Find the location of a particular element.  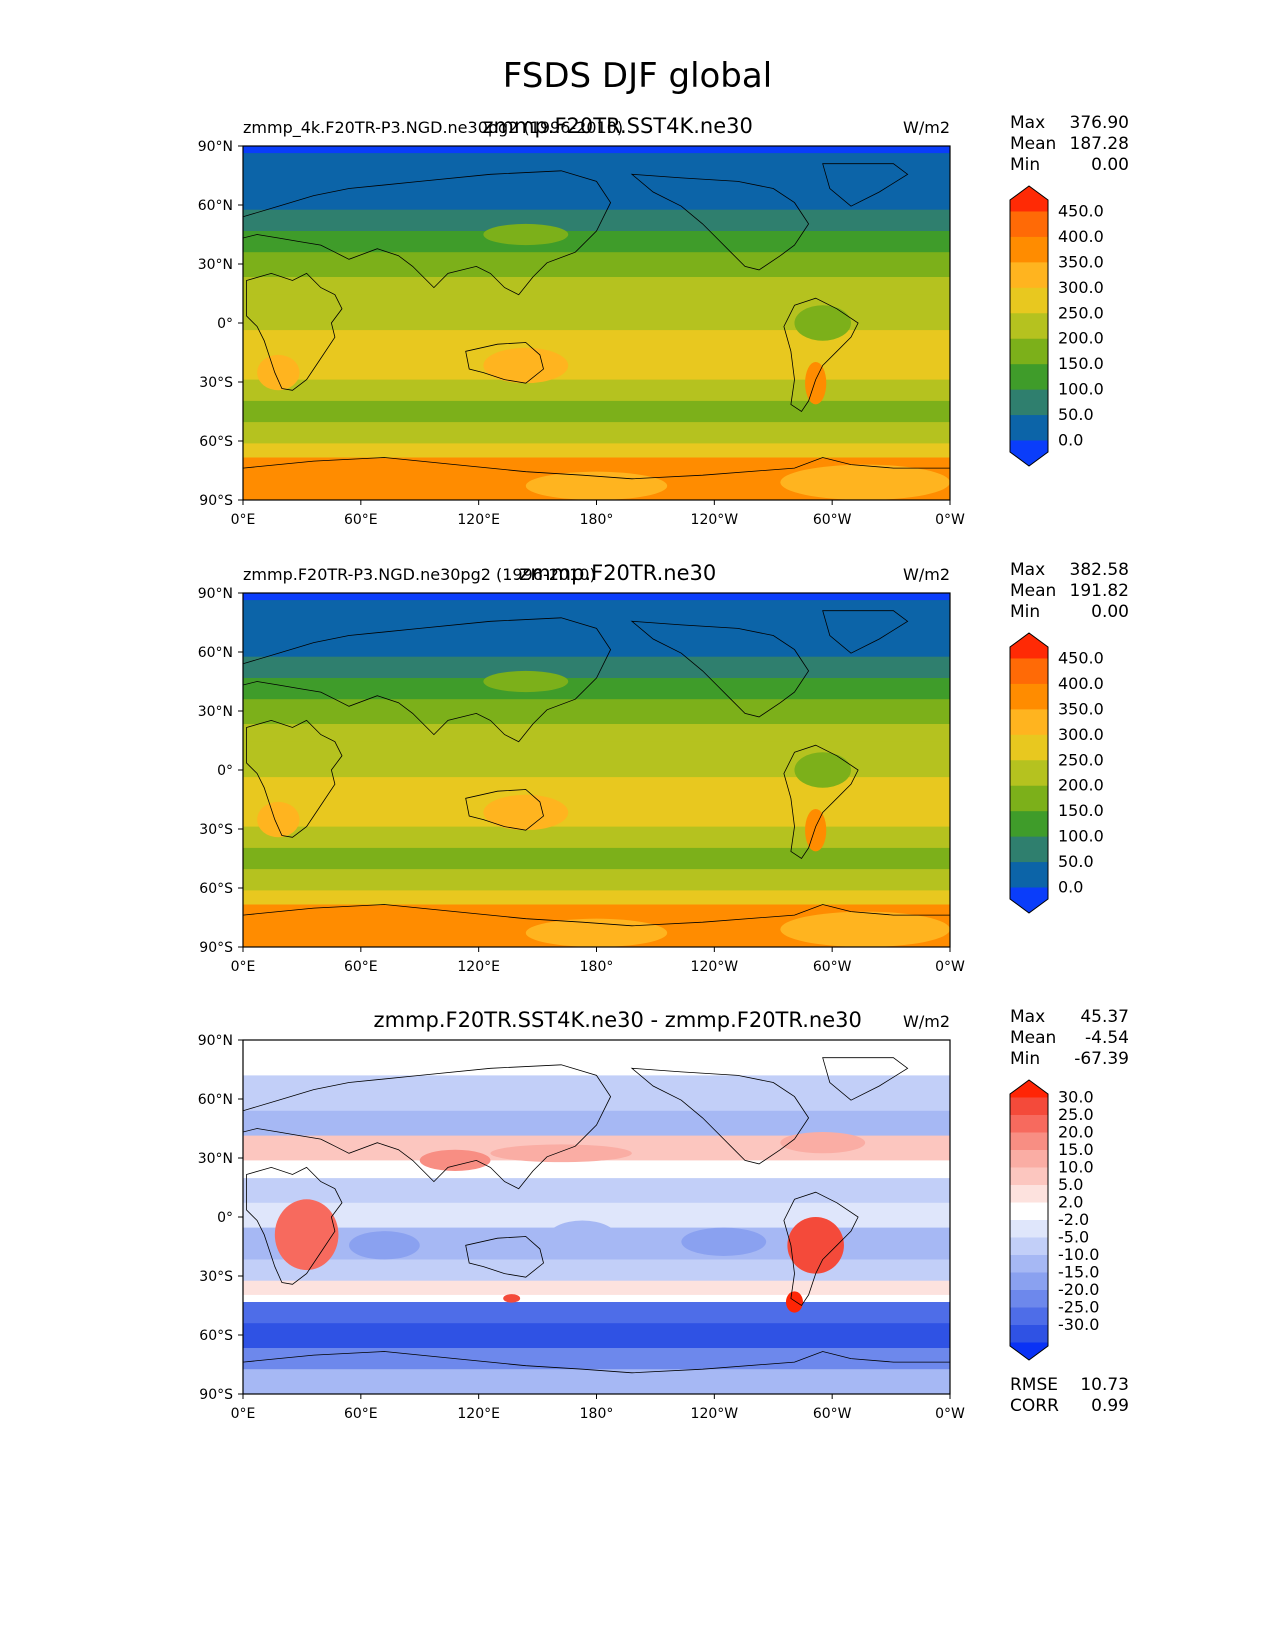

lat-tick-label: 30°N is located at coordinates (215, 265).